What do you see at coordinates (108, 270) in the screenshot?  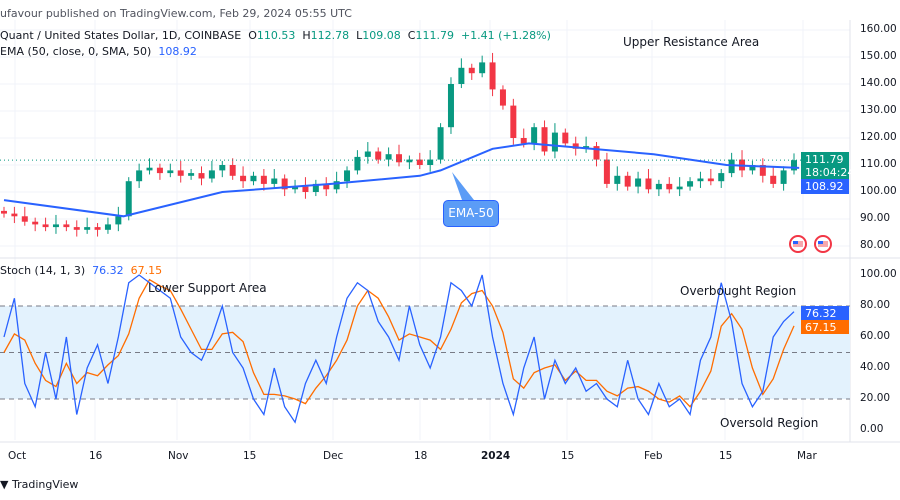 I see `stoch-k-value: 76.32` at bounding box center [108, 270].